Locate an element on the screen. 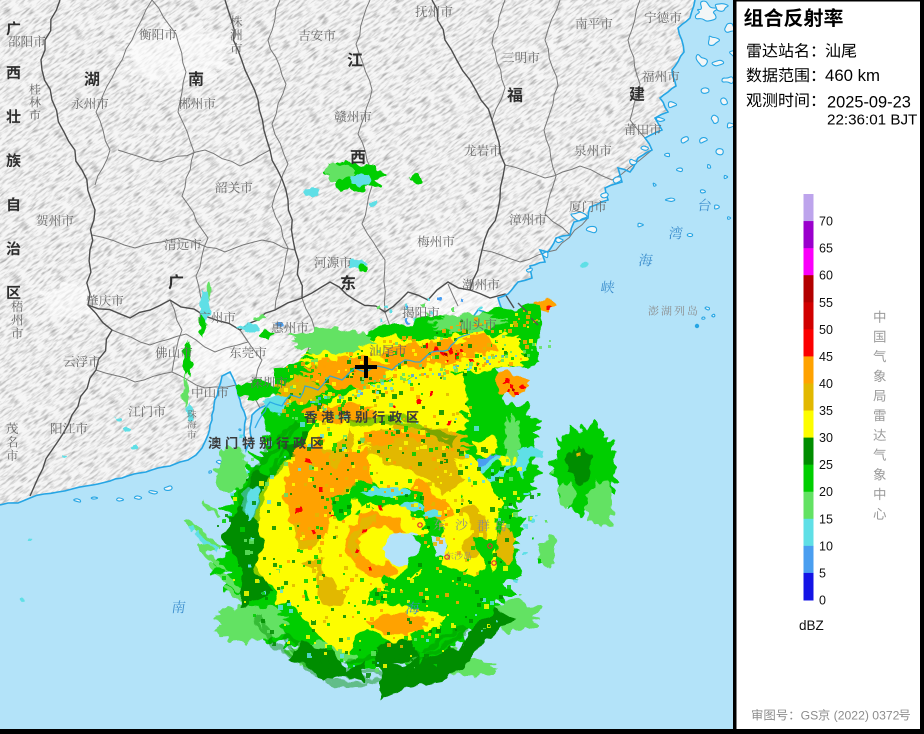 Image resolution: width=924 pixels, height=734 pixels. svg-text: 30 is located at coordinates (826, 438).